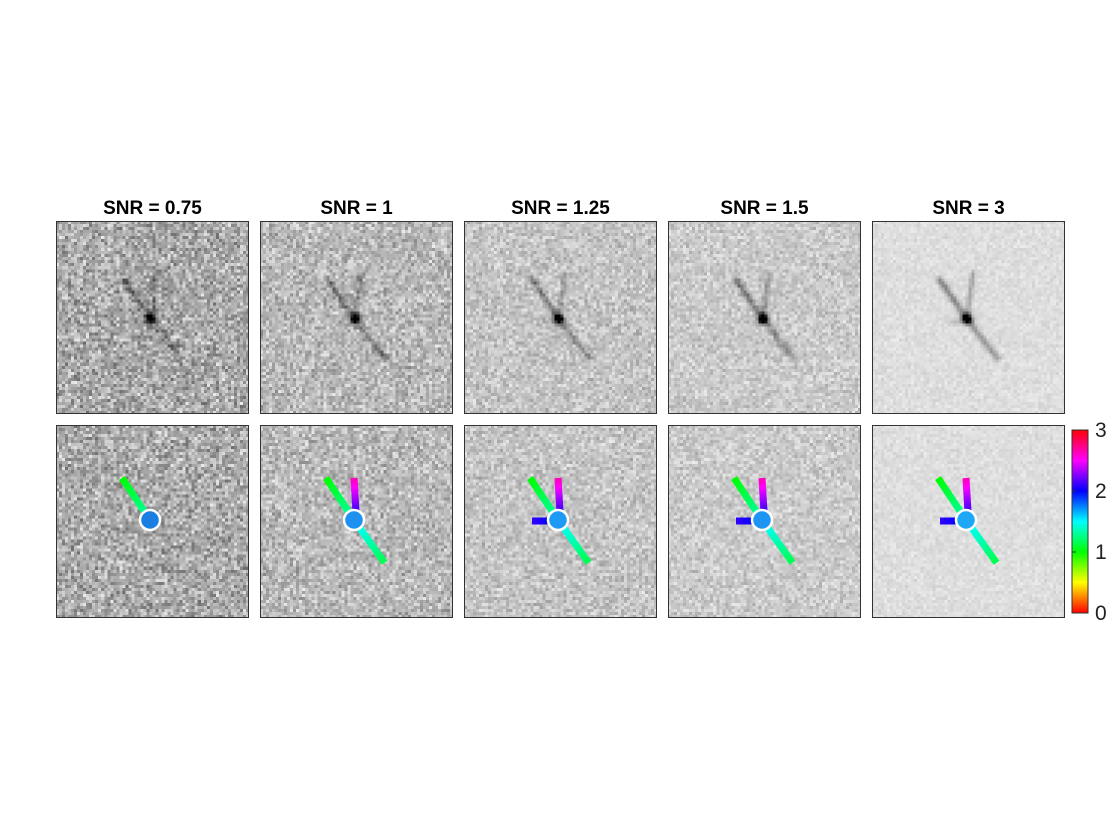 Image resolution: width=1120 pixels, height=840 pixels. Describe the element at coordinates (152, 208) in the screenshot. I see `panel-title: SNR = 0.75` at that location.